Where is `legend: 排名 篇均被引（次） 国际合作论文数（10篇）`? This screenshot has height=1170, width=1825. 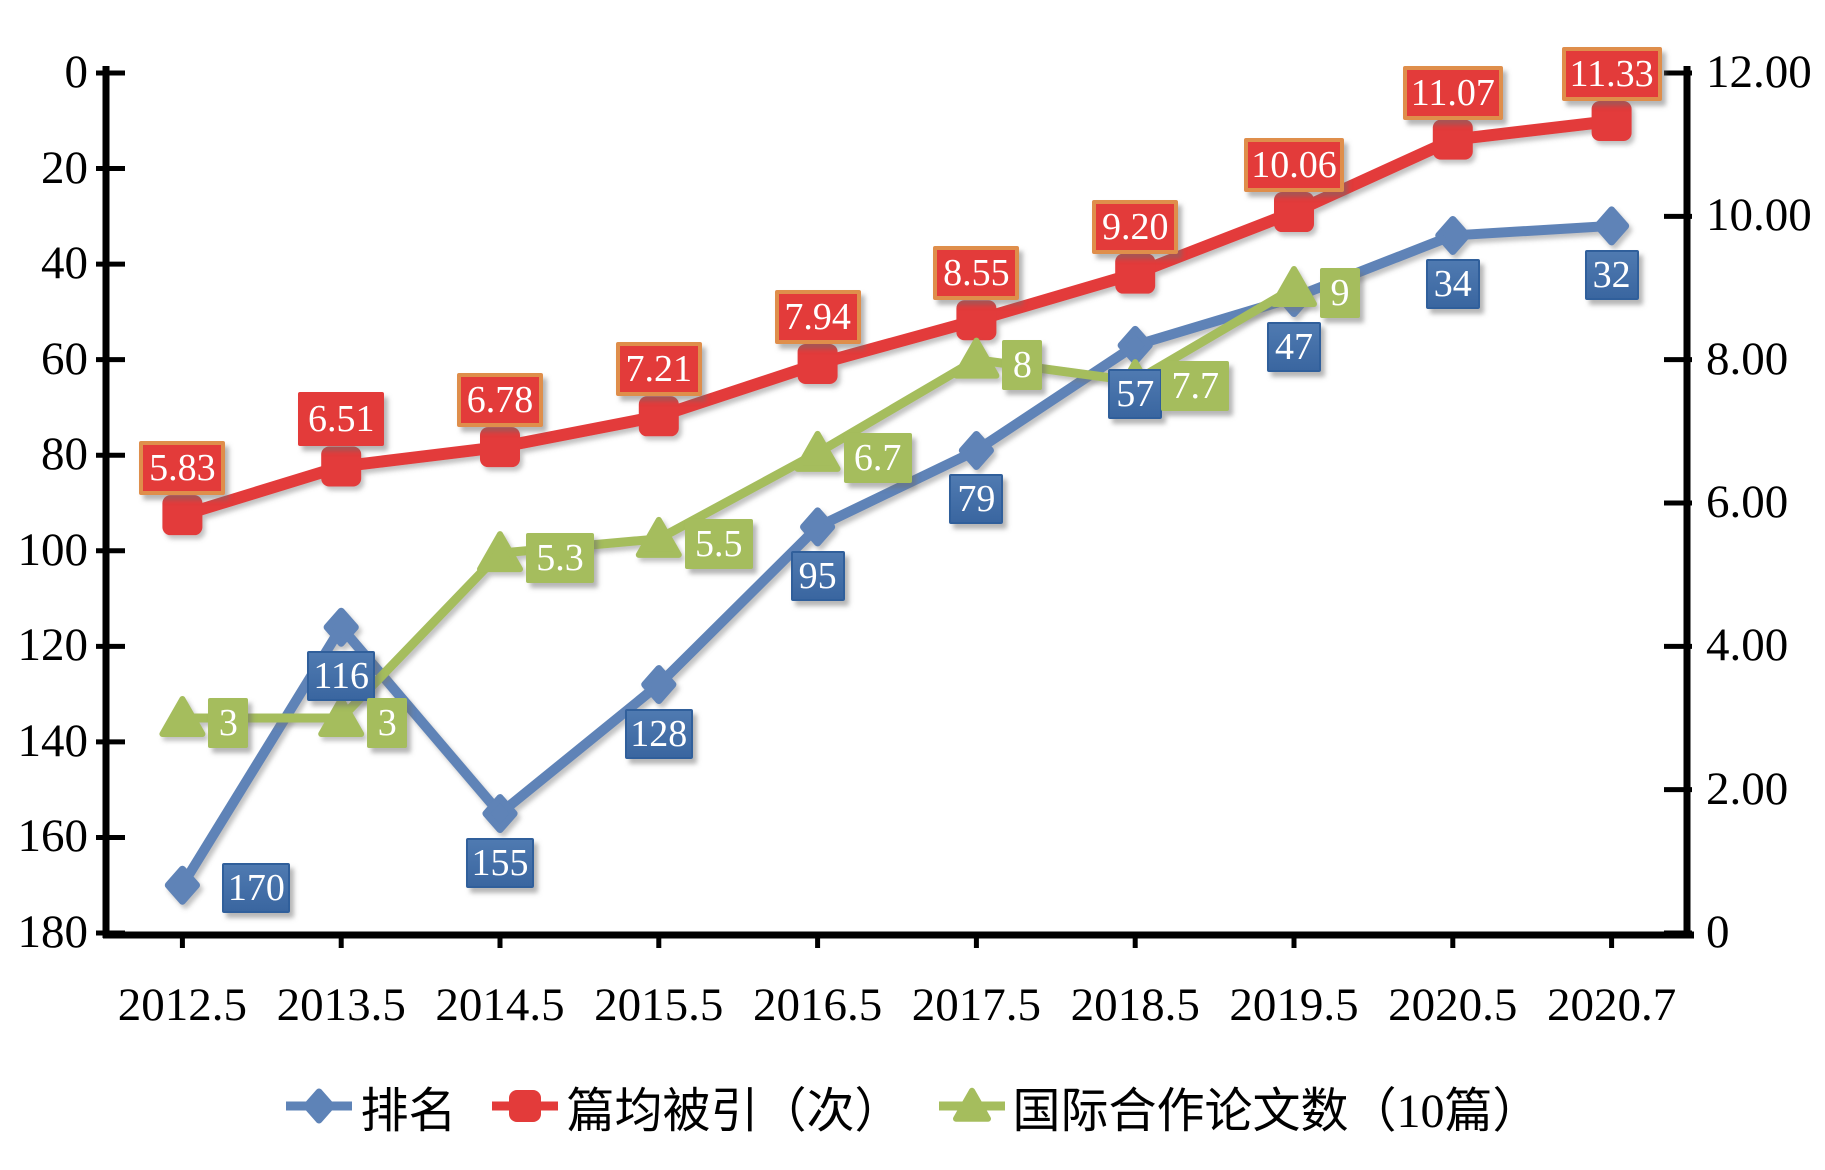
legend: 排名 篇均被引（次） 国际合作论文数（10篇） is located at coordinates (912, 1105).